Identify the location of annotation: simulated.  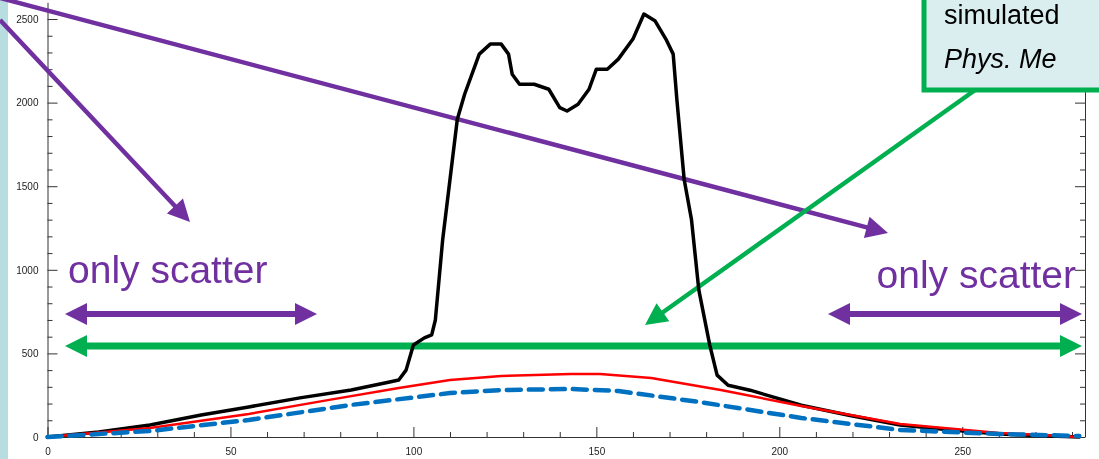
(1002, 15).